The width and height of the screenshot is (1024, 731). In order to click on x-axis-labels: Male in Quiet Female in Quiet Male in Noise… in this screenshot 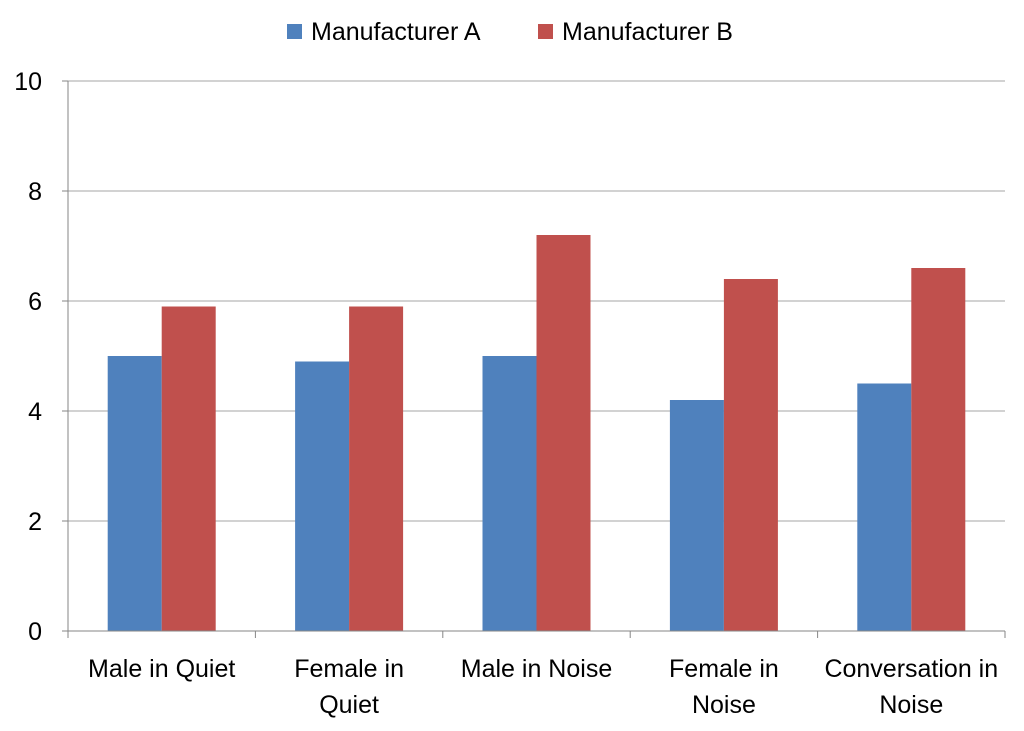, I will do `click(543, 687)`.